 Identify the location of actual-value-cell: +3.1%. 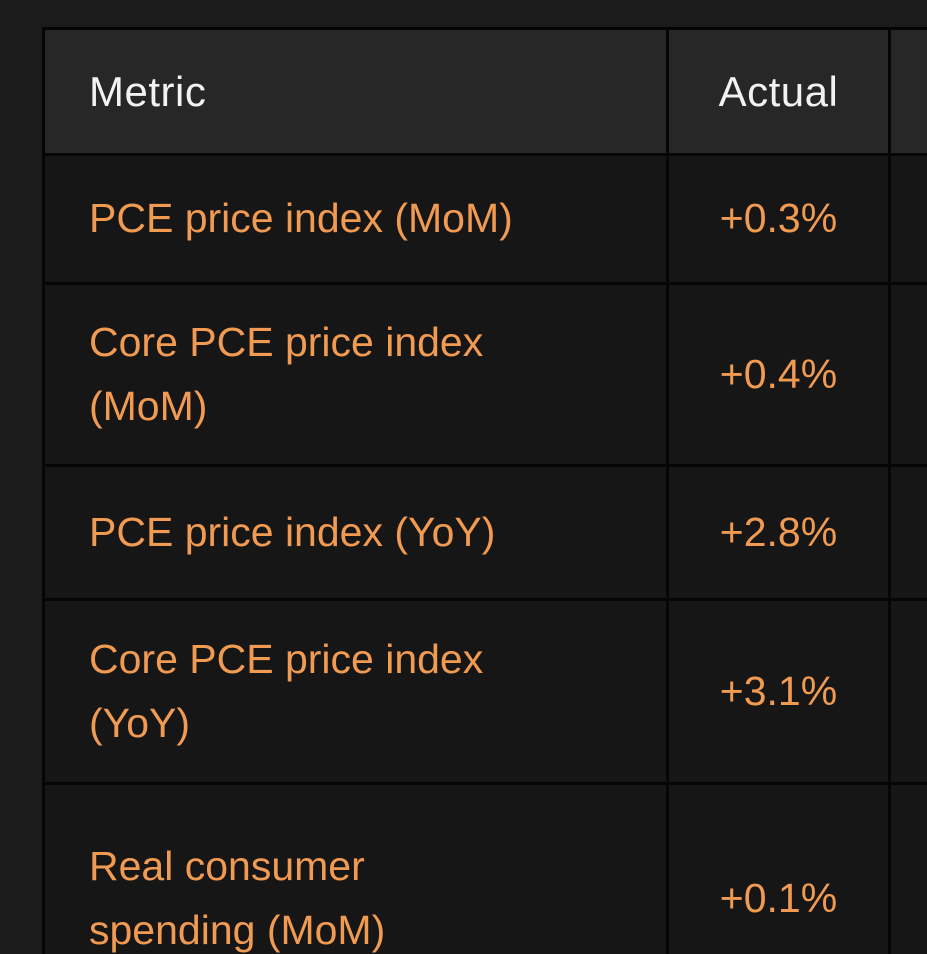
(778, 691).